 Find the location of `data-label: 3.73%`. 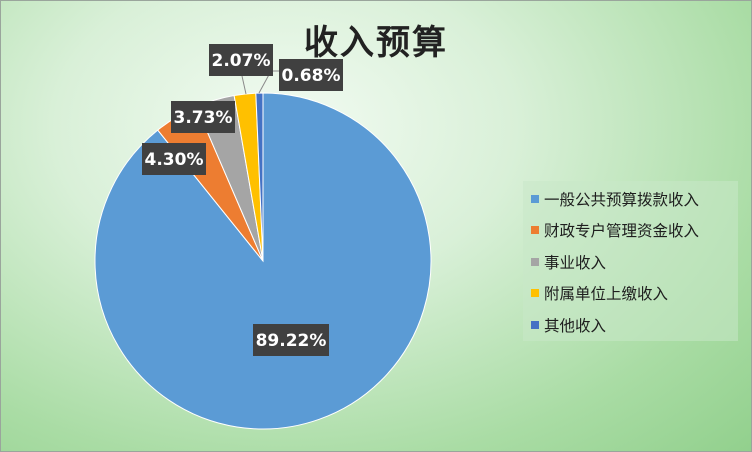

data-label: 3.73% is located at coordinates (203, 117).